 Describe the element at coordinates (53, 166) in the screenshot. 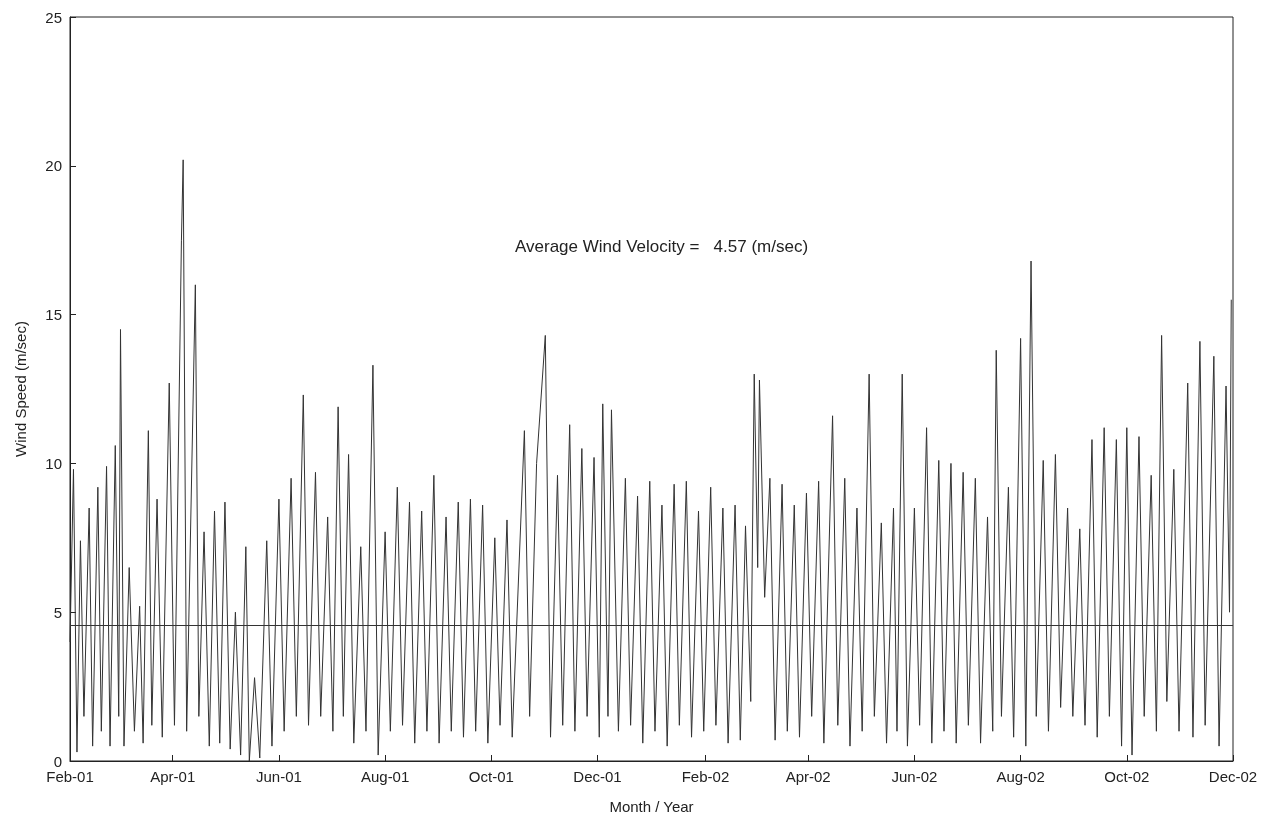

I see `y-tick-label: 20` at that location.